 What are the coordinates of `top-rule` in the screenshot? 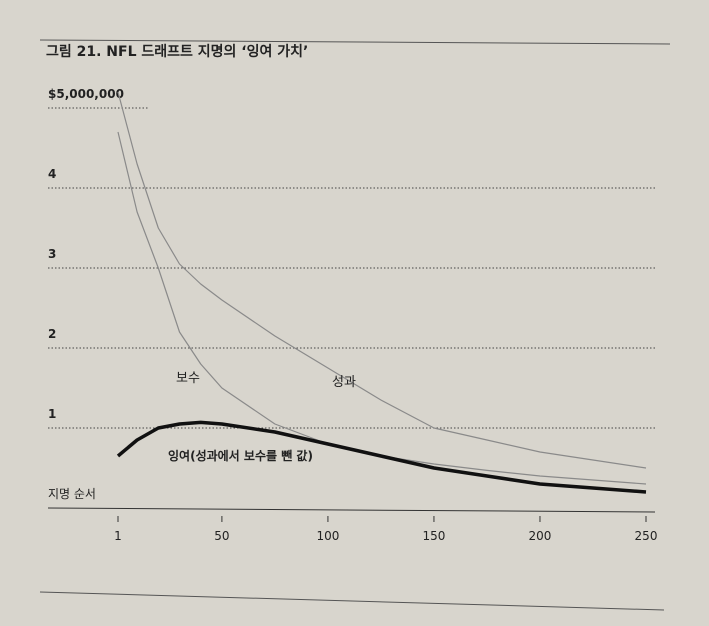 It's located at (355, 42).